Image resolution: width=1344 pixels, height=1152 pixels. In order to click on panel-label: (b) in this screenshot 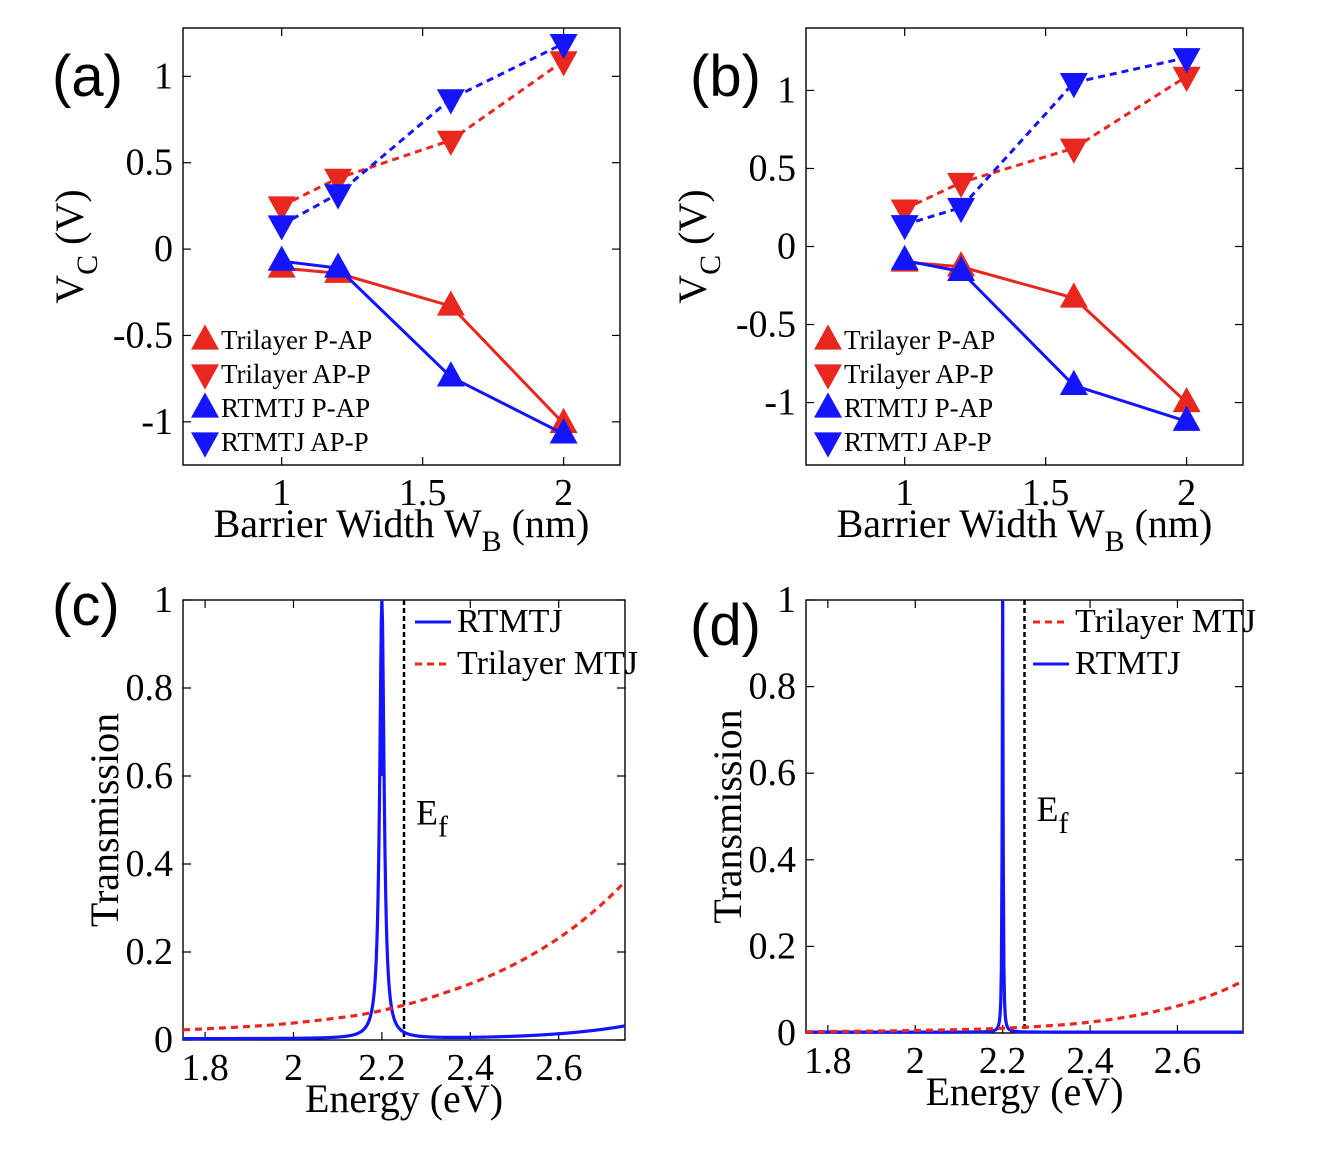, I will do `click(725, 76)`.